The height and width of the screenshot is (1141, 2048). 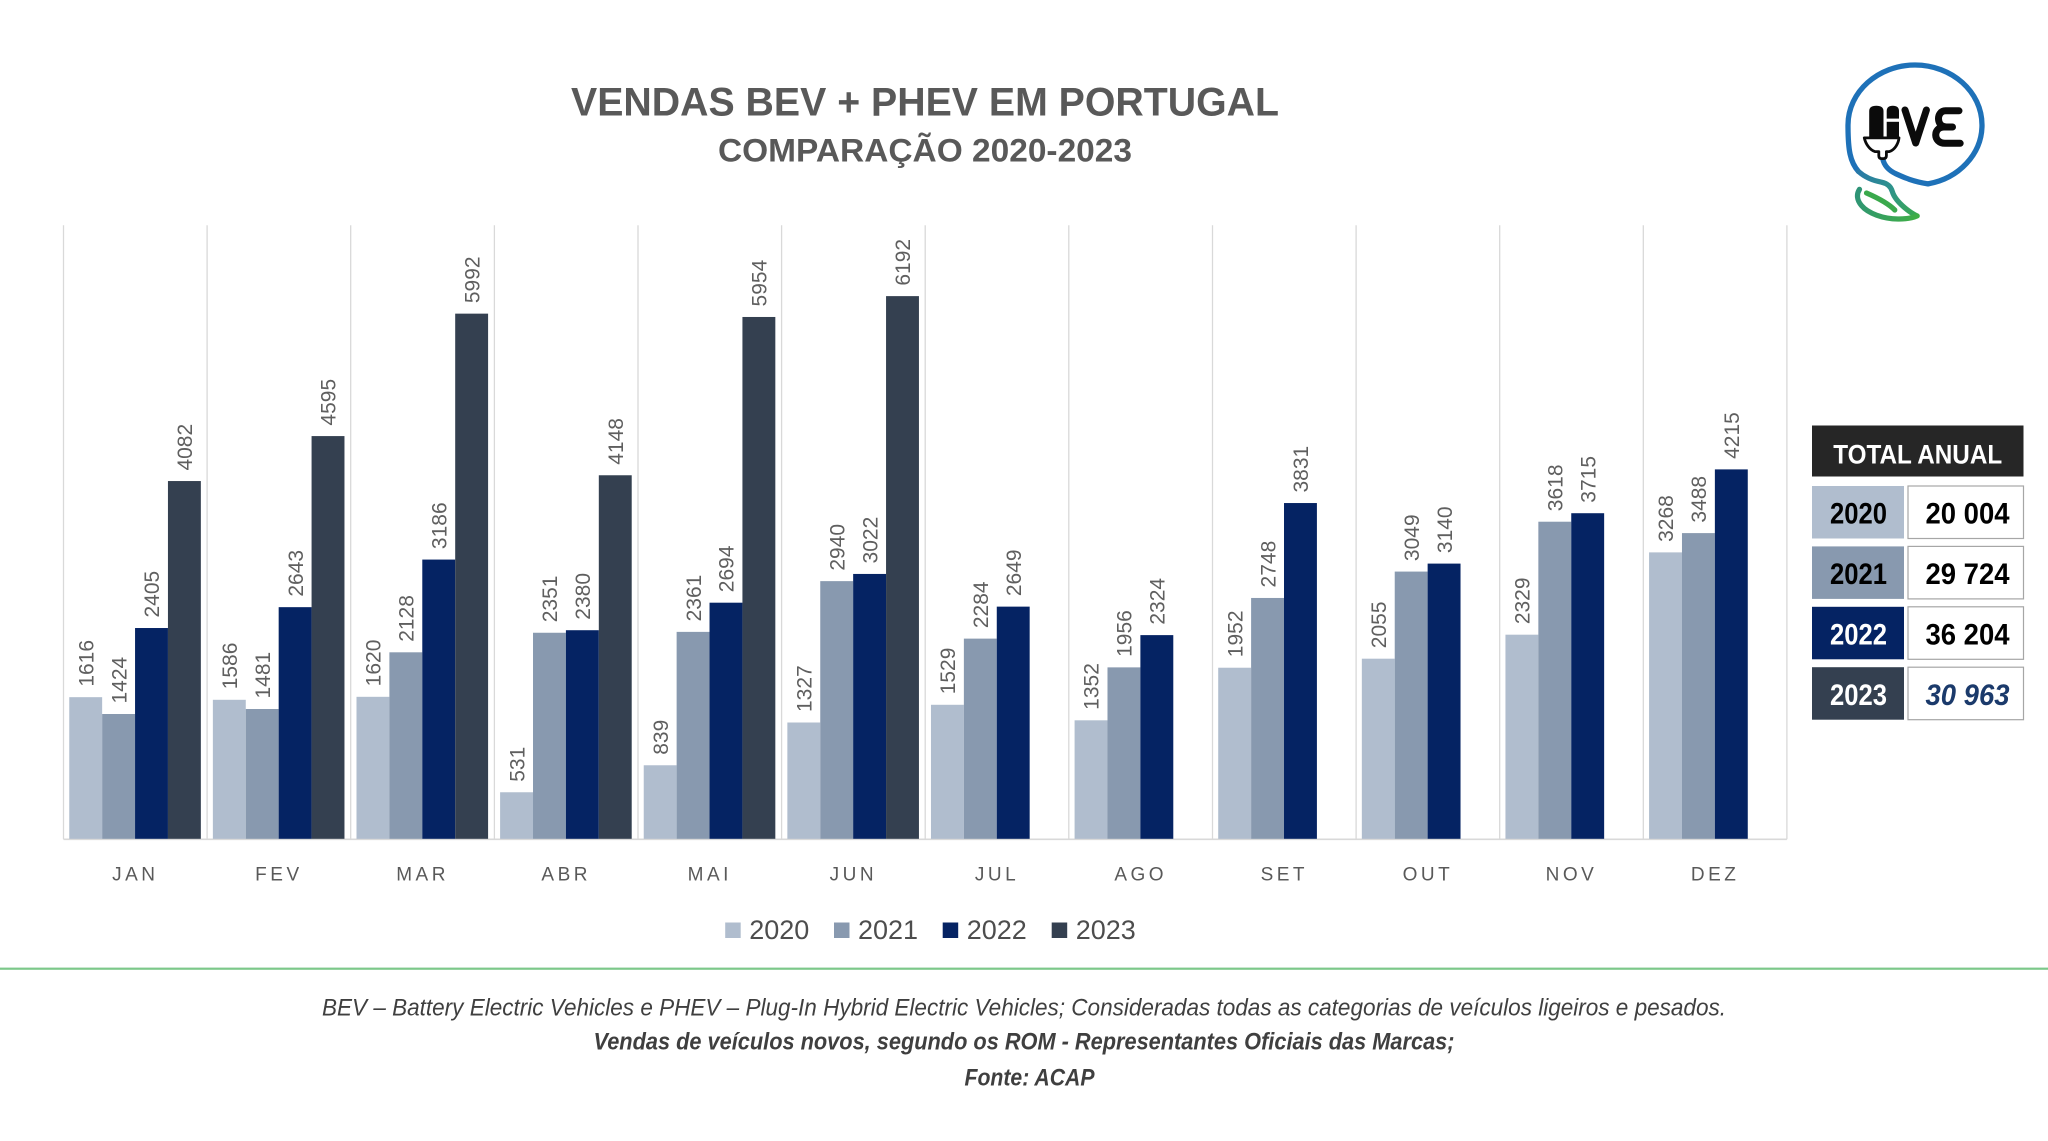 What do you see at coordinates (837, 547) in the screenshot?
I see `svg-text: 2940` at bounding box center [837, 547].